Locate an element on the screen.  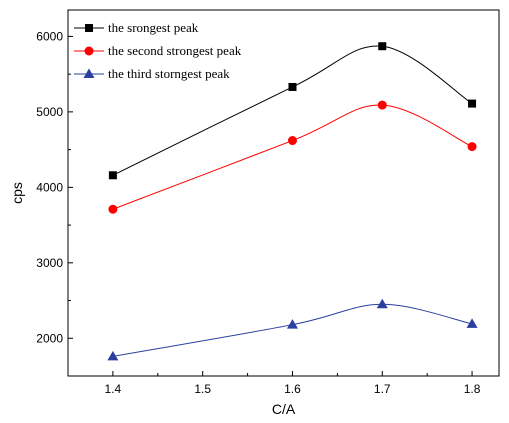
series-line is located at coordinates (292, 330).